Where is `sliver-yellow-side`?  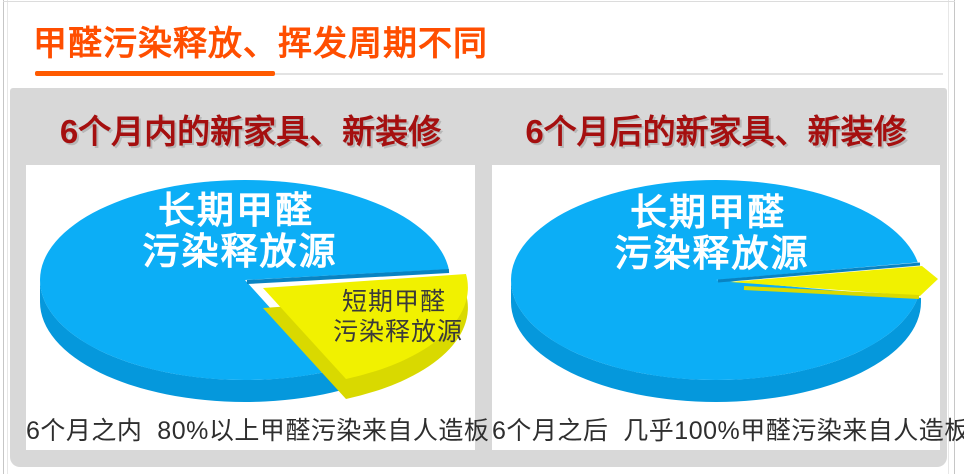 sliver-yellow-side is located at coordinates (831, 292).